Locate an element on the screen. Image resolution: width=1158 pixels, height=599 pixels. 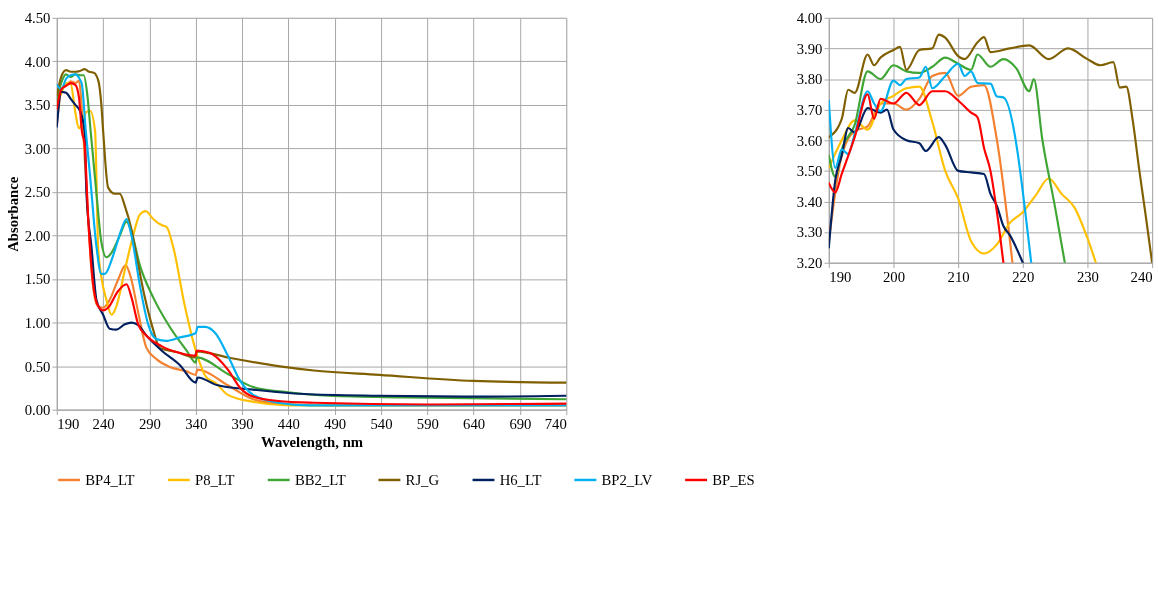
y-tick-label: 1.00 is located at coordinates (37, 322).